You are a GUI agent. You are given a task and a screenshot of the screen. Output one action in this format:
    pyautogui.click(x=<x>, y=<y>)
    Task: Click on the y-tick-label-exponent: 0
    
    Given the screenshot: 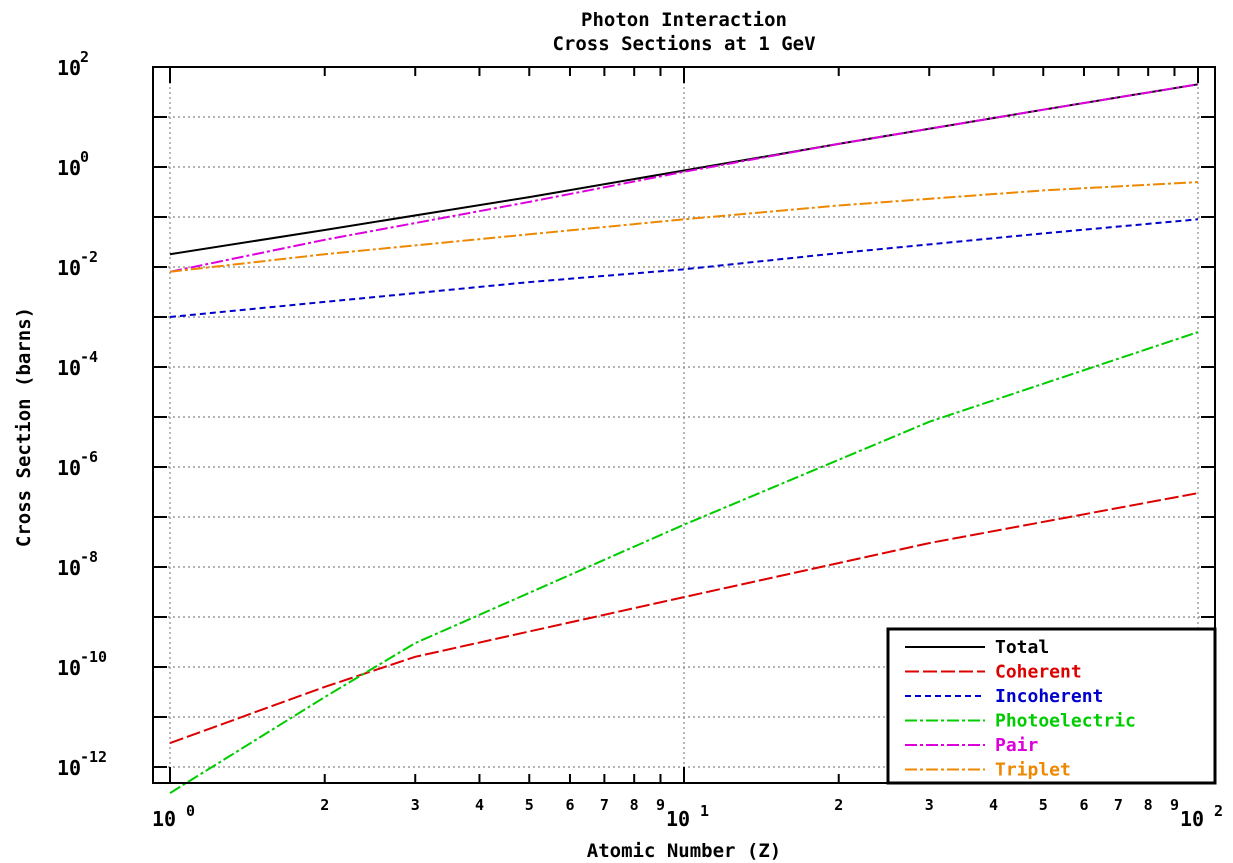 What is the action you would take?
    pyautogui.click(x=84, y=157)
    